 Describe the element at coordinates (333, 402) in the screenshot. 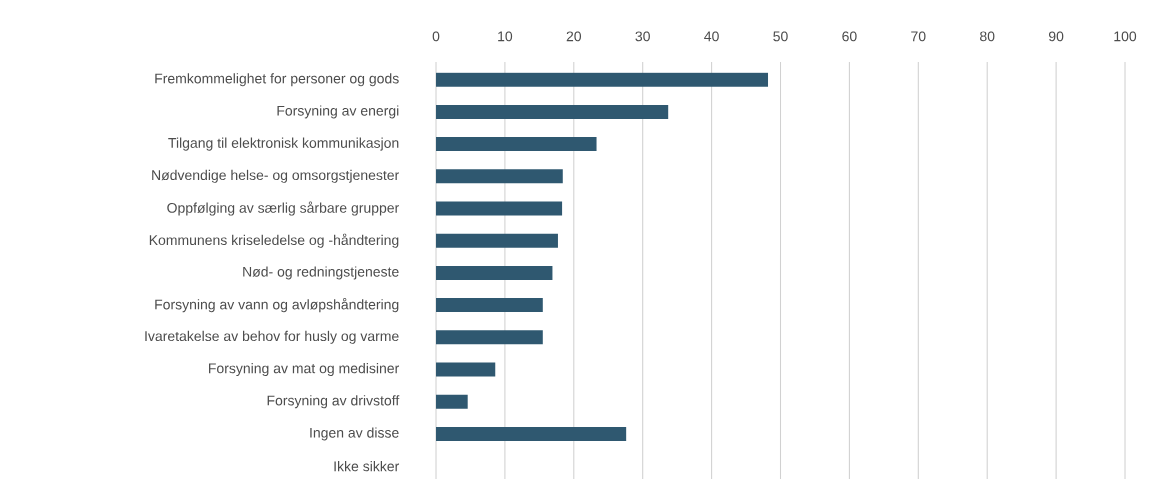

I see `y-tick-label: Forsyning av drivstoff` at that location.